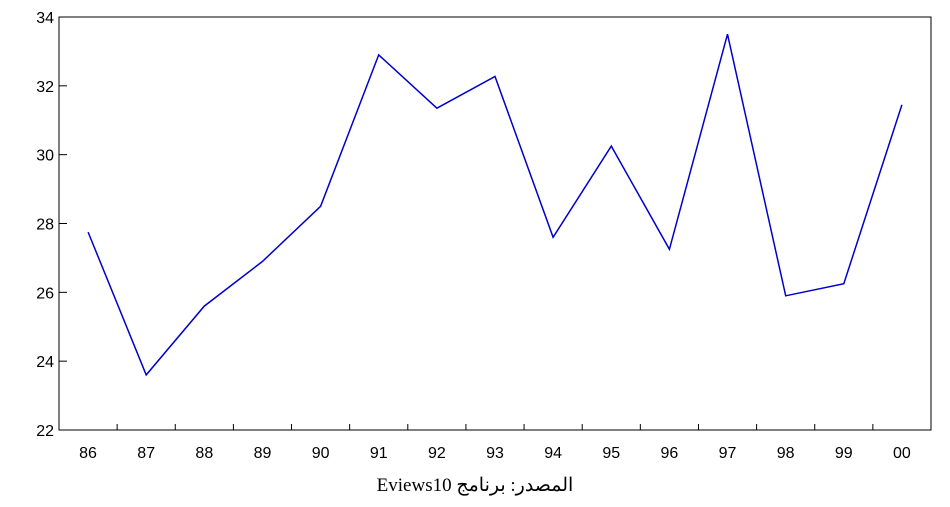 The image size is (950, 507). Describe the element at coordinates (786, 453) in the screenshot. I see `x-tick-label: 98` at that location.